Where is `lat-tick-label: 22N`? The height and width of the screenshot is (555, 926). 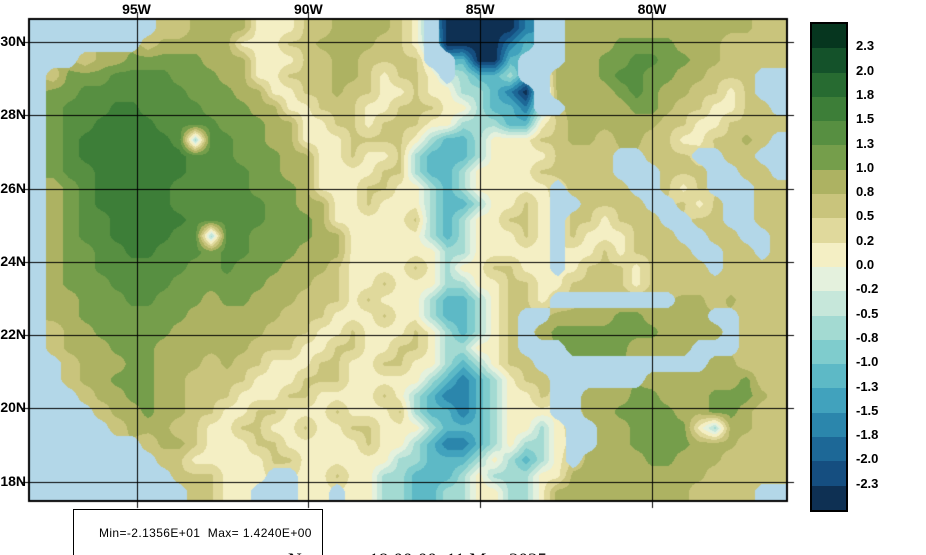
lat-tick-label: 22N is located at coordinates (13, 334).